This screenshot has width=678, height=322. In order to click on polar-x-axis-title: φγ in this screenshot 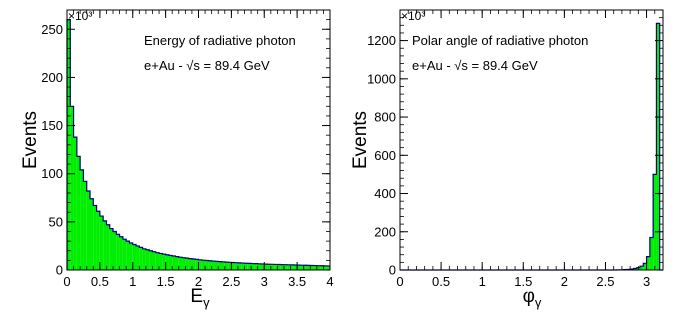, I will do `click(532, 298)`.